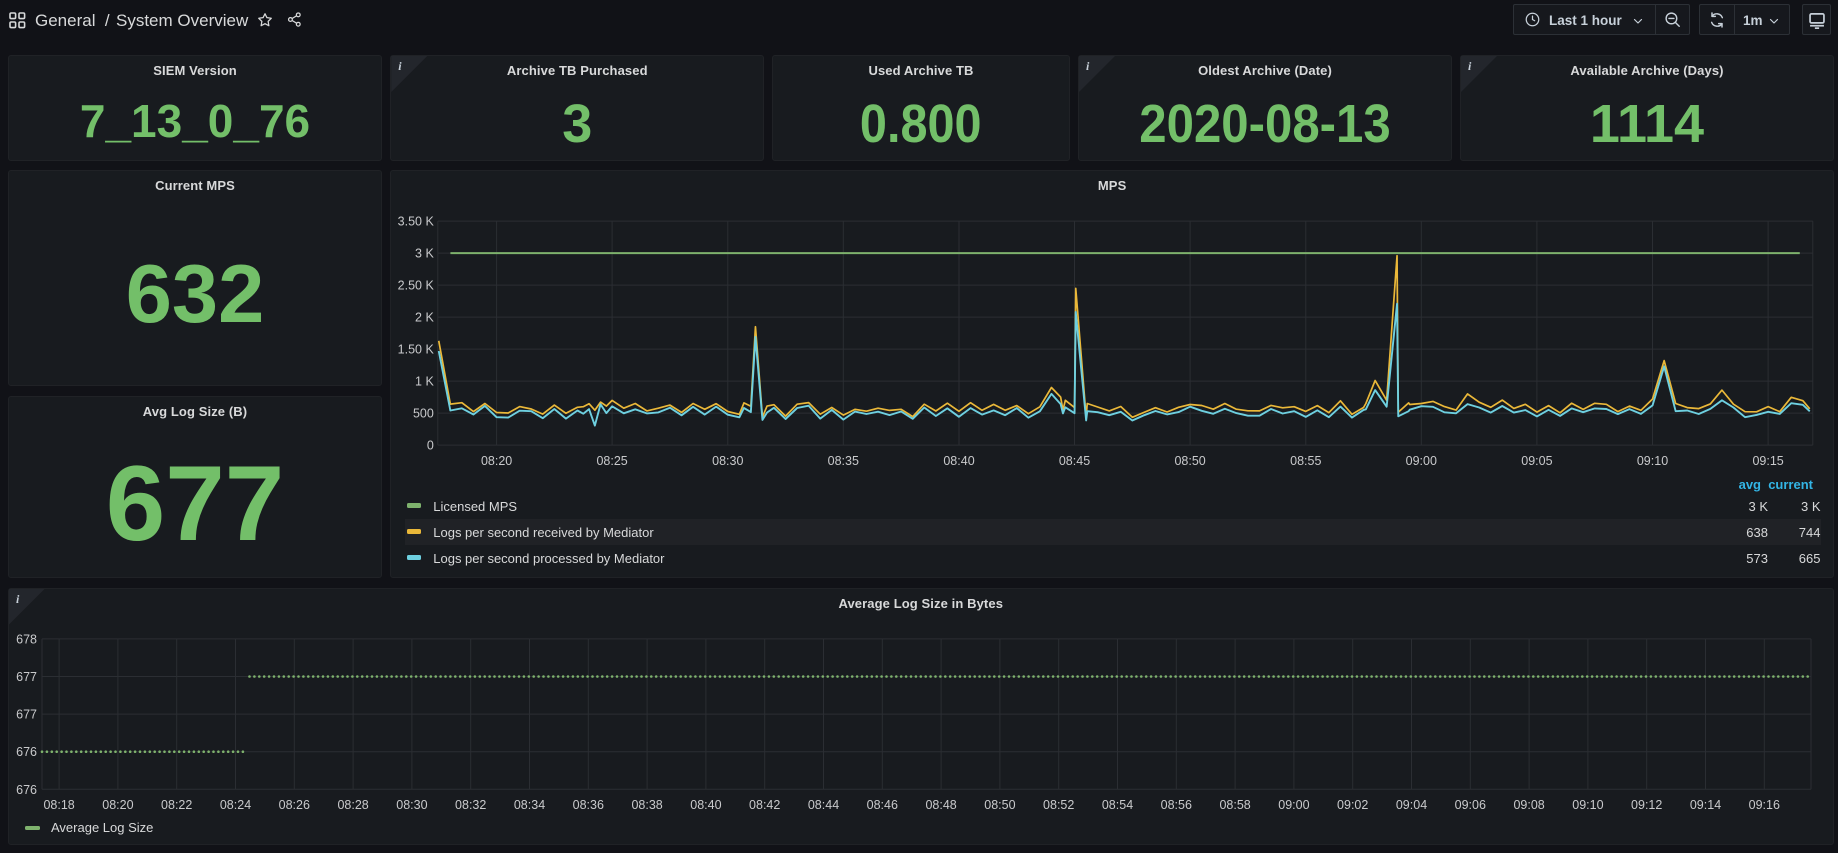 Image resolution: width=1838 pixels, height=853 pixels. I want to click on svg-text: 08:35, so click(843, 461).